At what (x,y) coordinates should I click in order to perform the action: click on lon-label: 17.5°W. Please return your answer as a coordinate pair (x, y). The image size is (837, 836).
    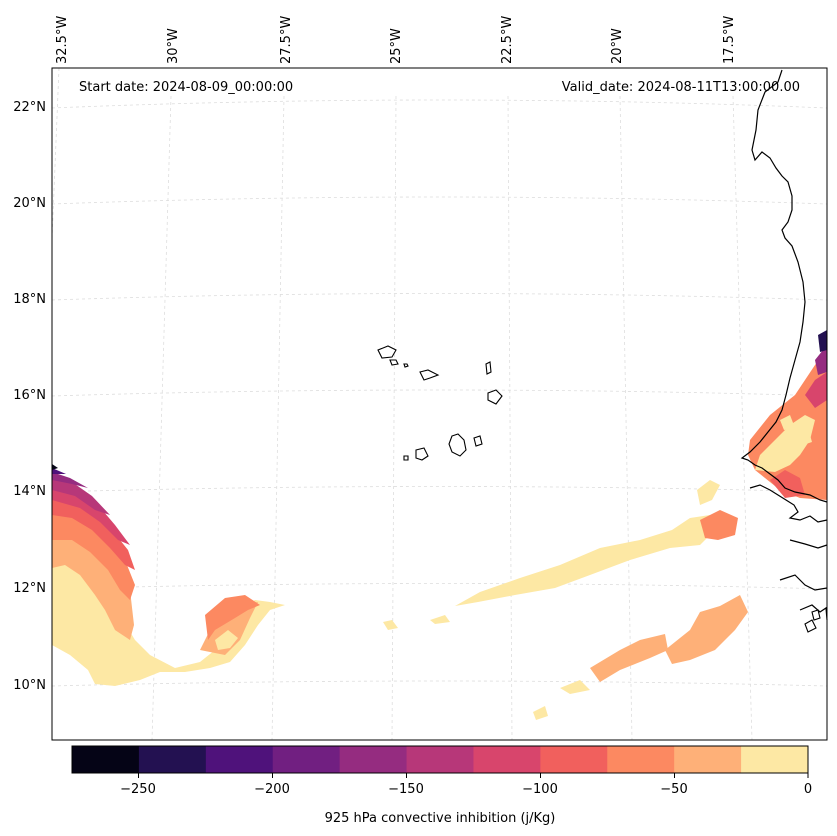
    Looking at the image, I should click on (729, 40).